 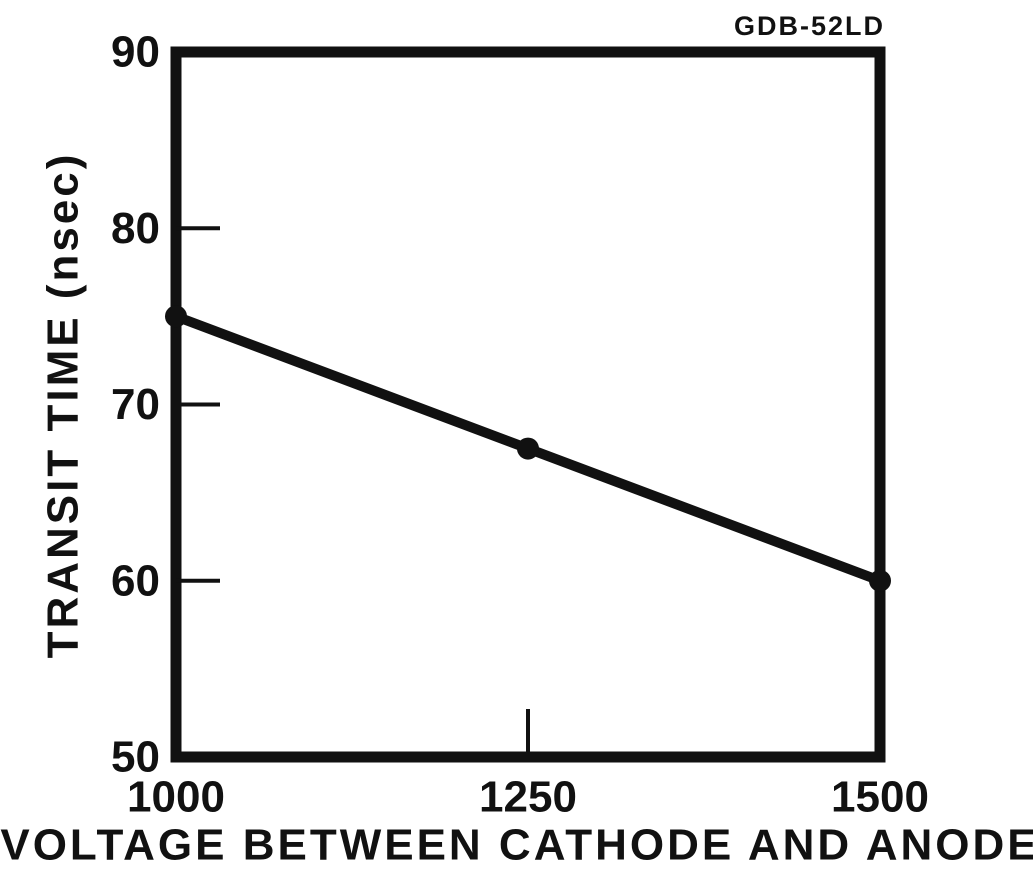 What do you see at coordinates (880, 797) in the screenshot?
I see `x-tick-label: 1500` at bounding box center [880, 797].